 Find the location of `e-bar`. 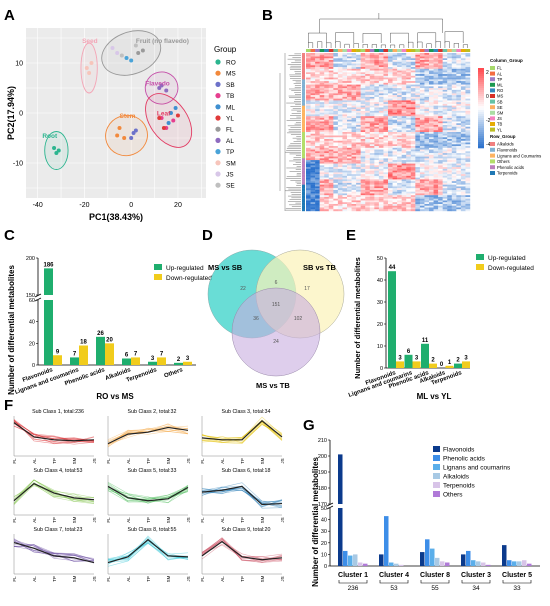

e-bar is located at coordinates (425, 355).